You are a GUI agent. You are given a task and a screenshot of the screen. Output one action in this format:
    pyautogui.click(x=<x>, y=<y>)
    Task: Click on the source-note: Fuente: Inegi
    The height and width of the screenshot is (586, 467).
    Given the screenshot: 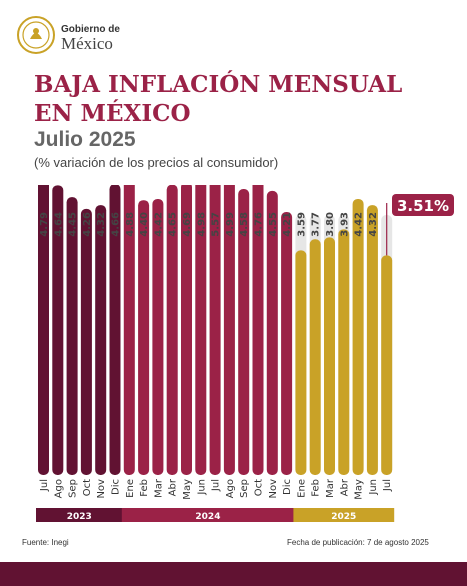 What is the action you would take?
    pyautogui.click(x=45, y=542)
    